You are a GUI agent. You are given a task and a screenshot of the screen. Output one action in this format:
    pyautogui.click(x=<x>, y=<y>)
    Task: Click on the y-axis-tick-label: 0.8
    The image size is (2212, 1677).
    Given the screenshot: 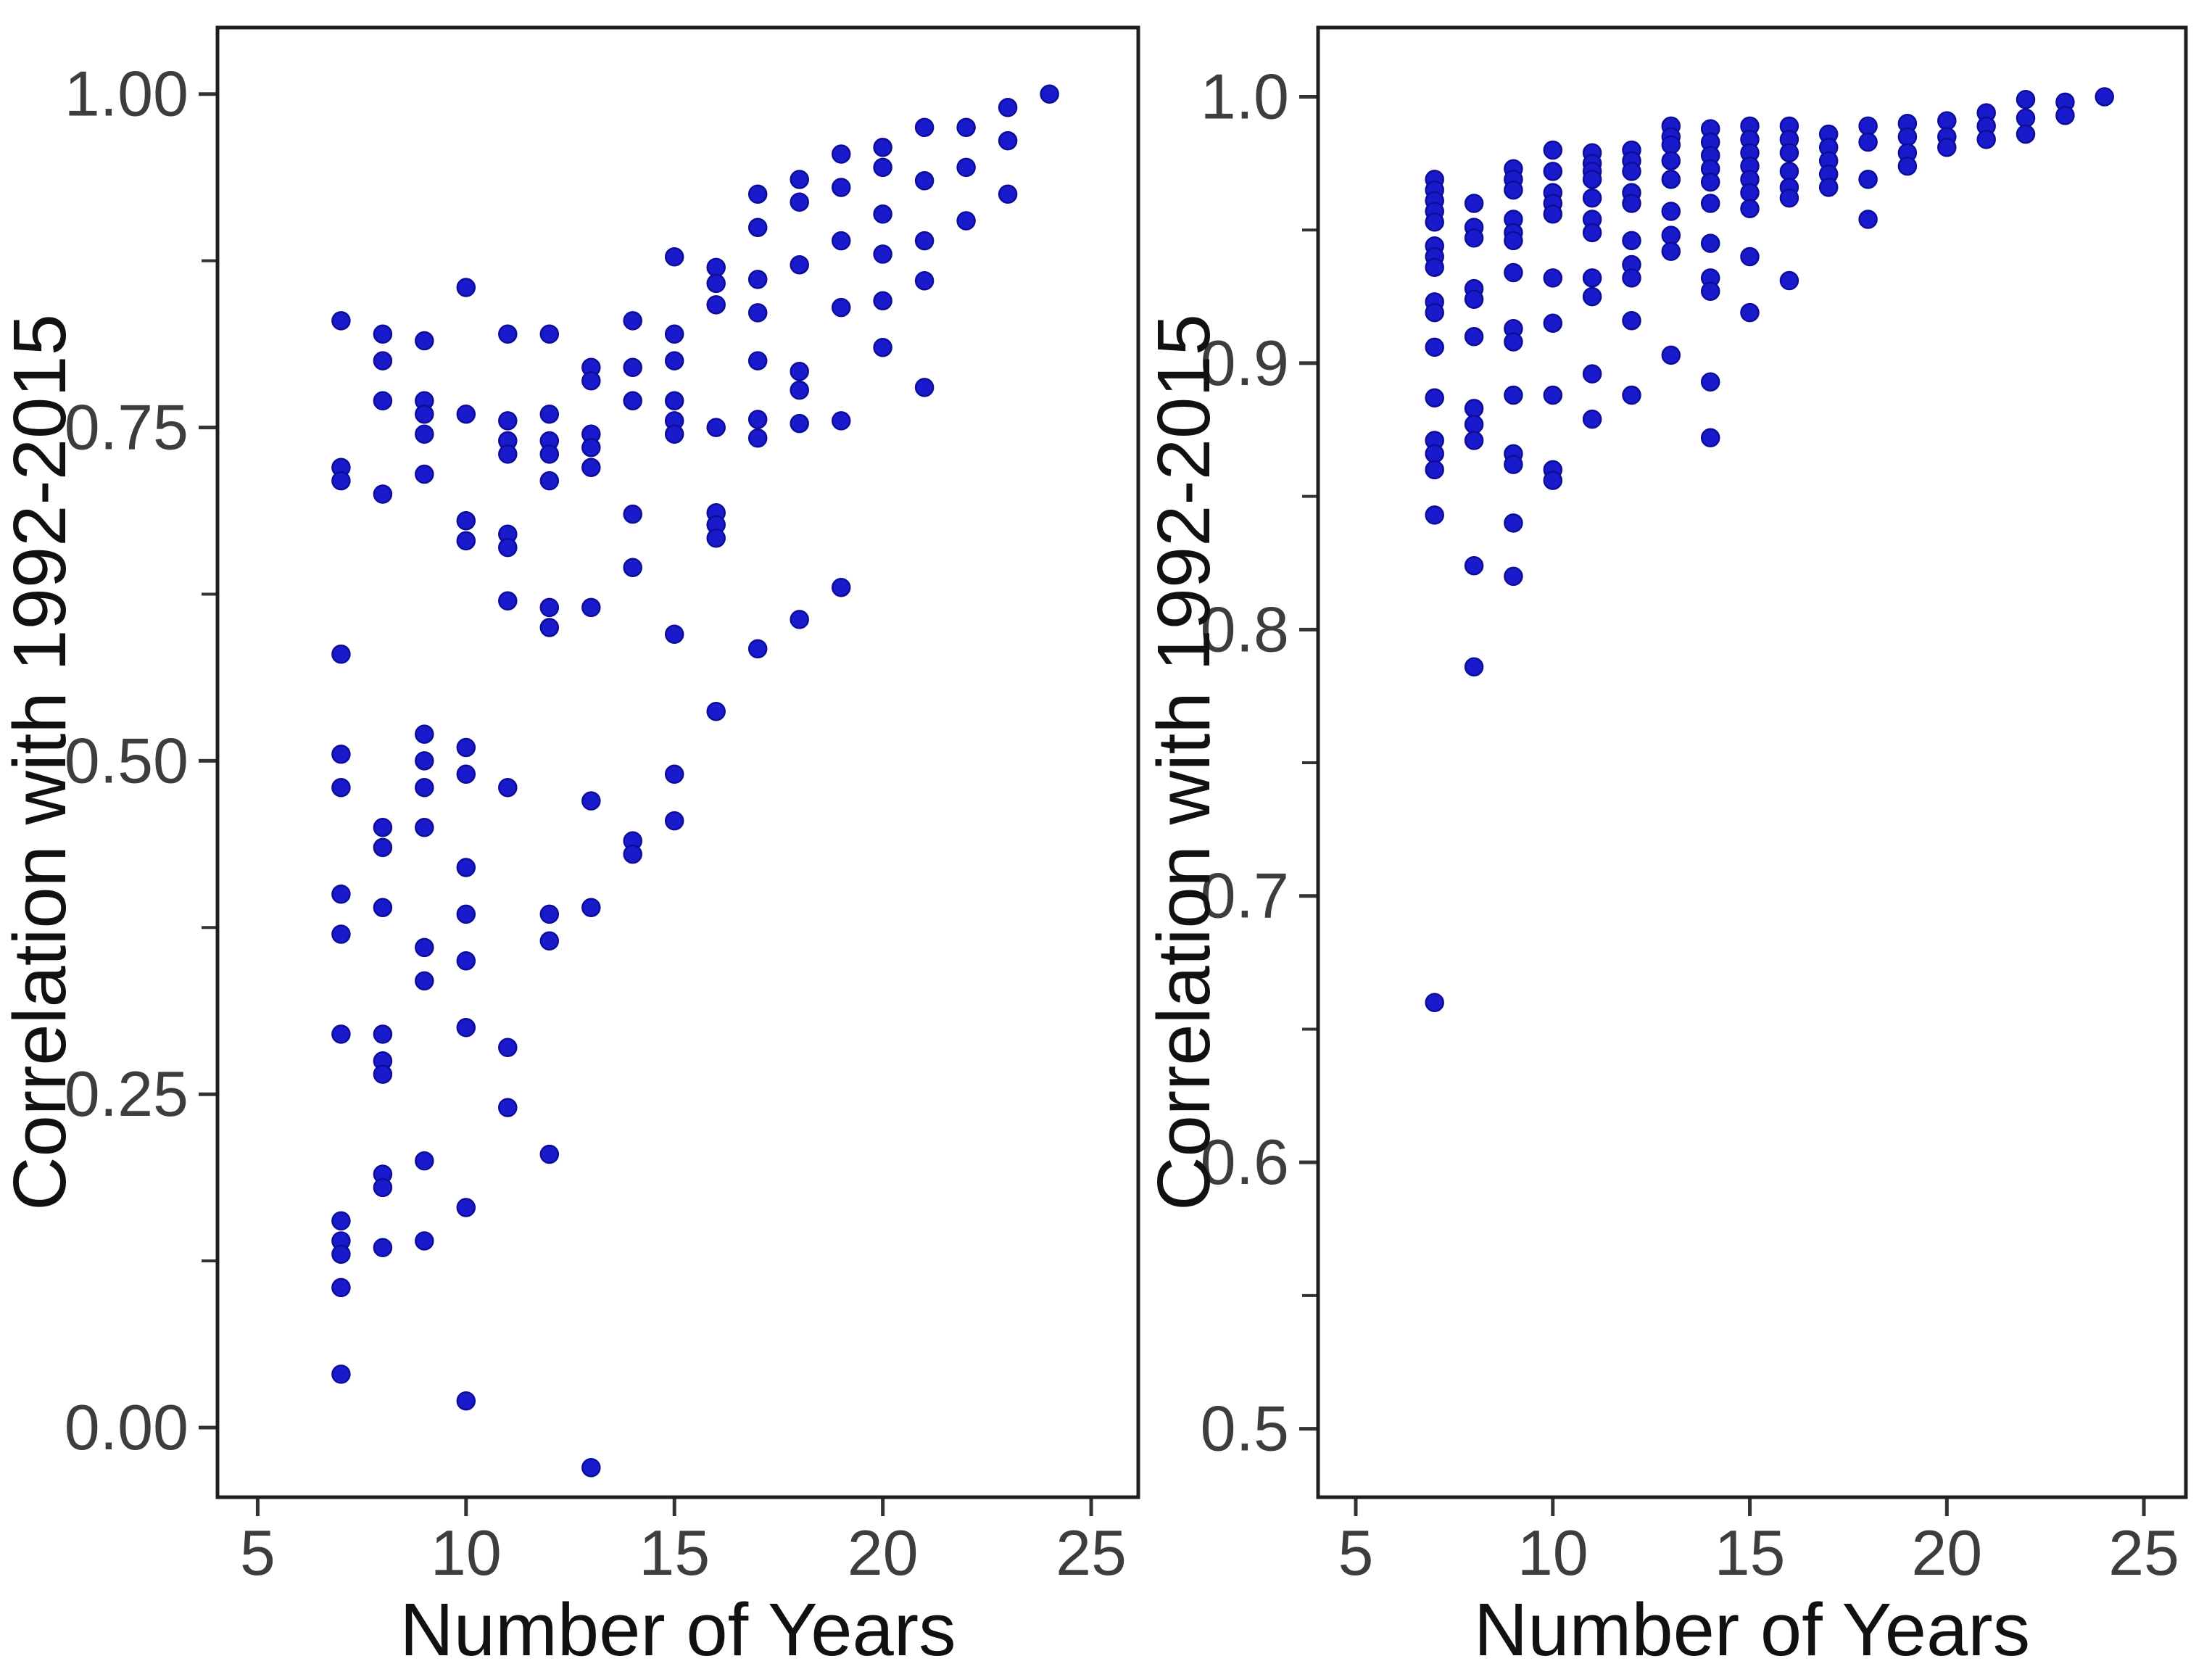 What is the action you would take?
    pyautogui.click(x=1245, y=629)
    